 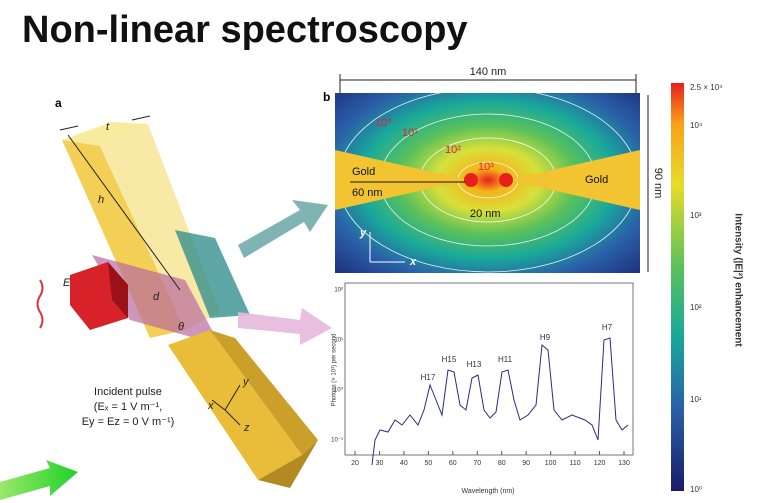 What do you see at coordinates (67, 283) in the screenshot?
I see `label-e: E` at bounding box center [67, 283].